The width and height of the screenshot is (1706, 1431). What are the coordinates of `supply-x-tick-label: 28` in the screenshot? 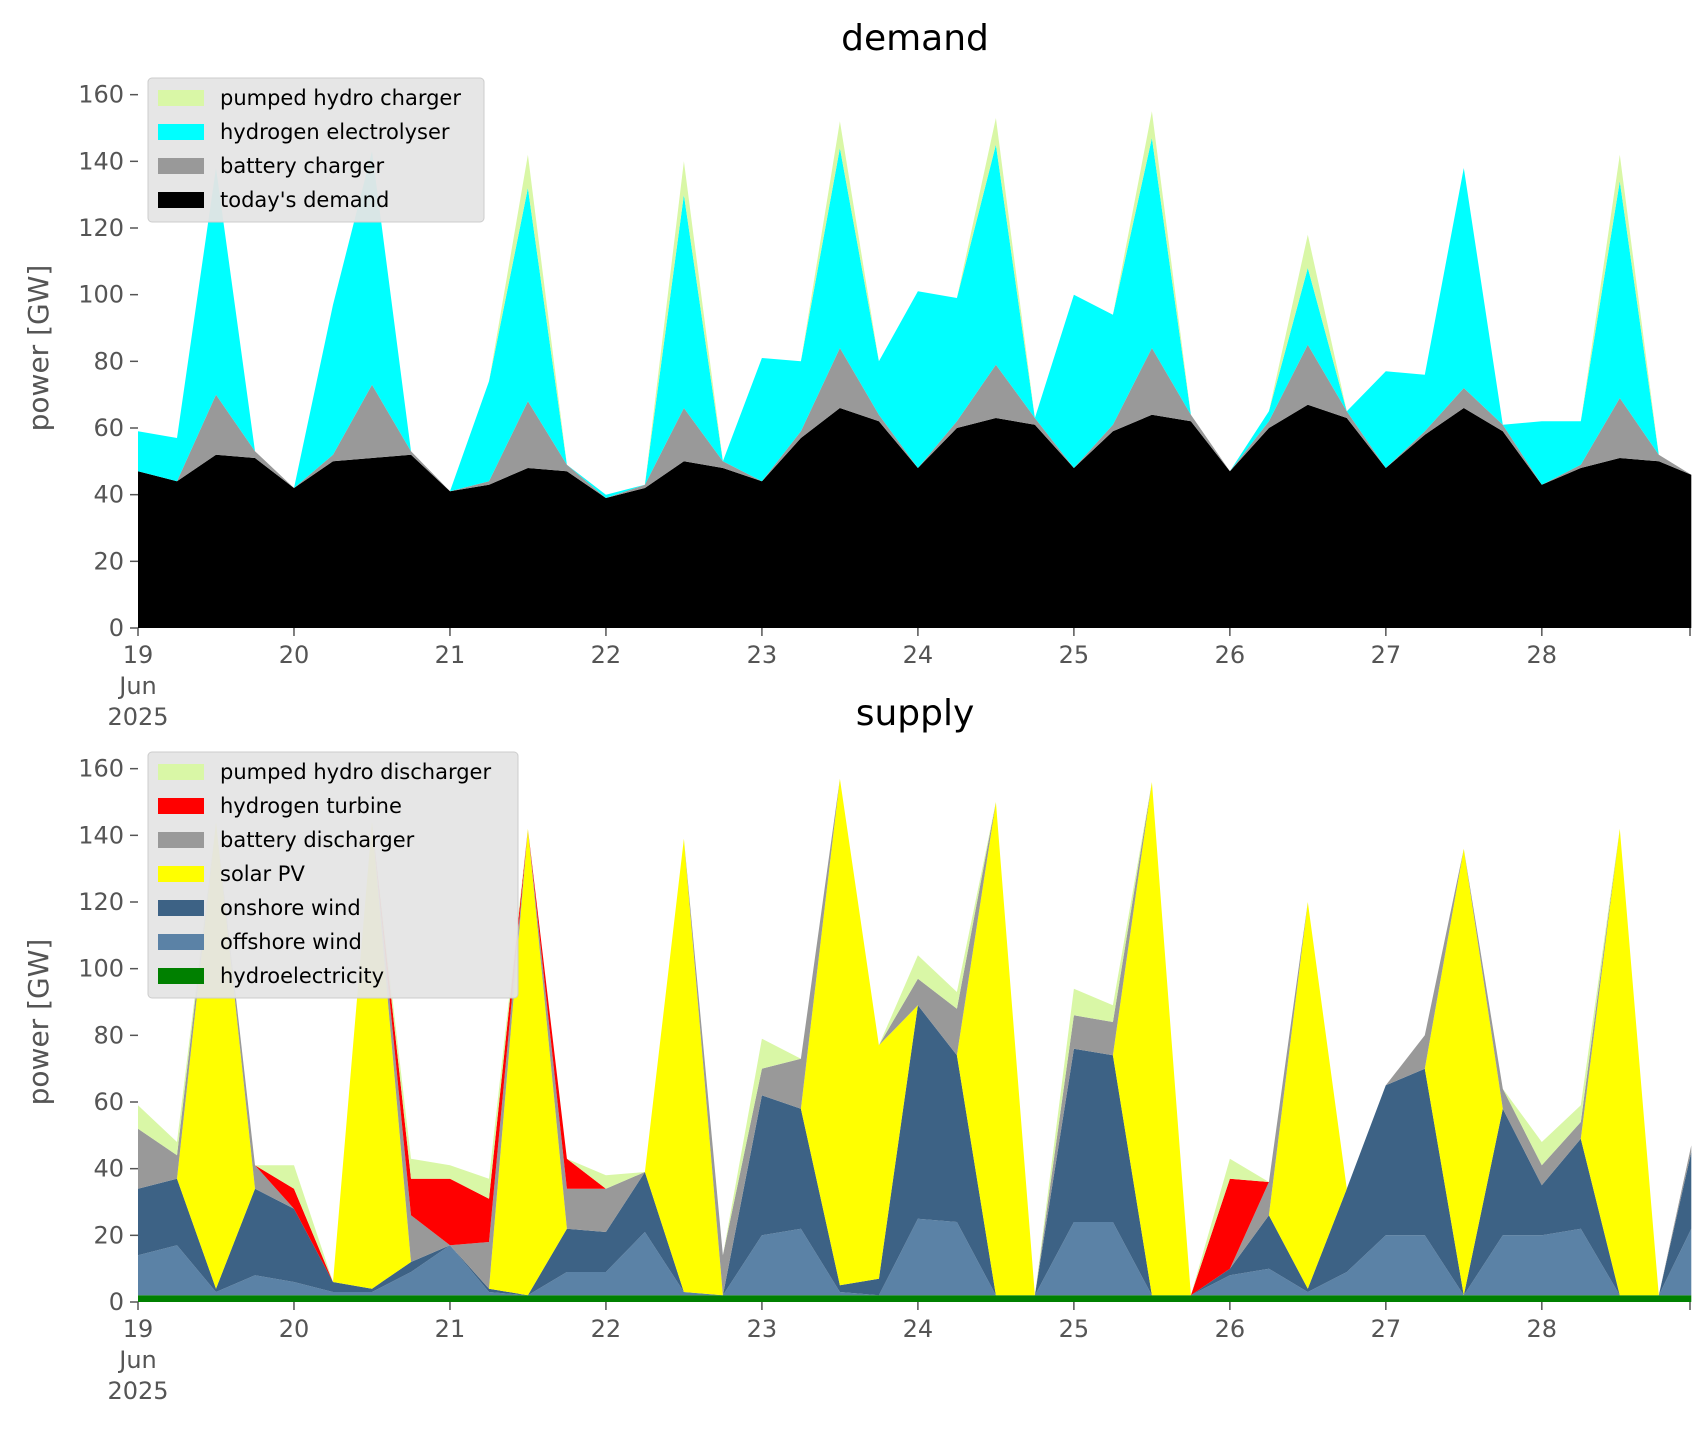 It's located at (1542, 1329).